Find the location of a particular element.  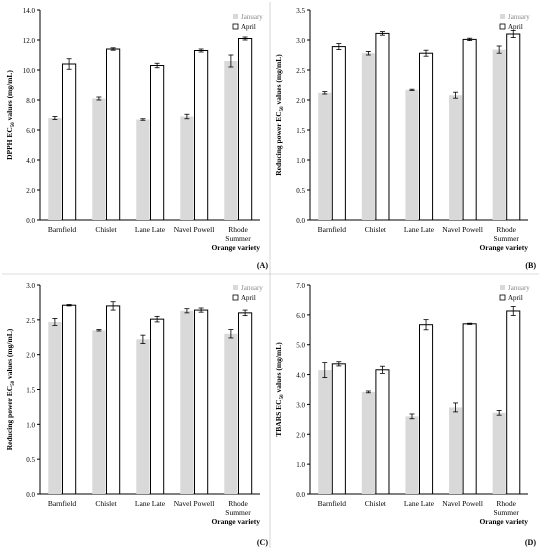

y-tick-label: 3.5 is located at coordinates (300, 11).